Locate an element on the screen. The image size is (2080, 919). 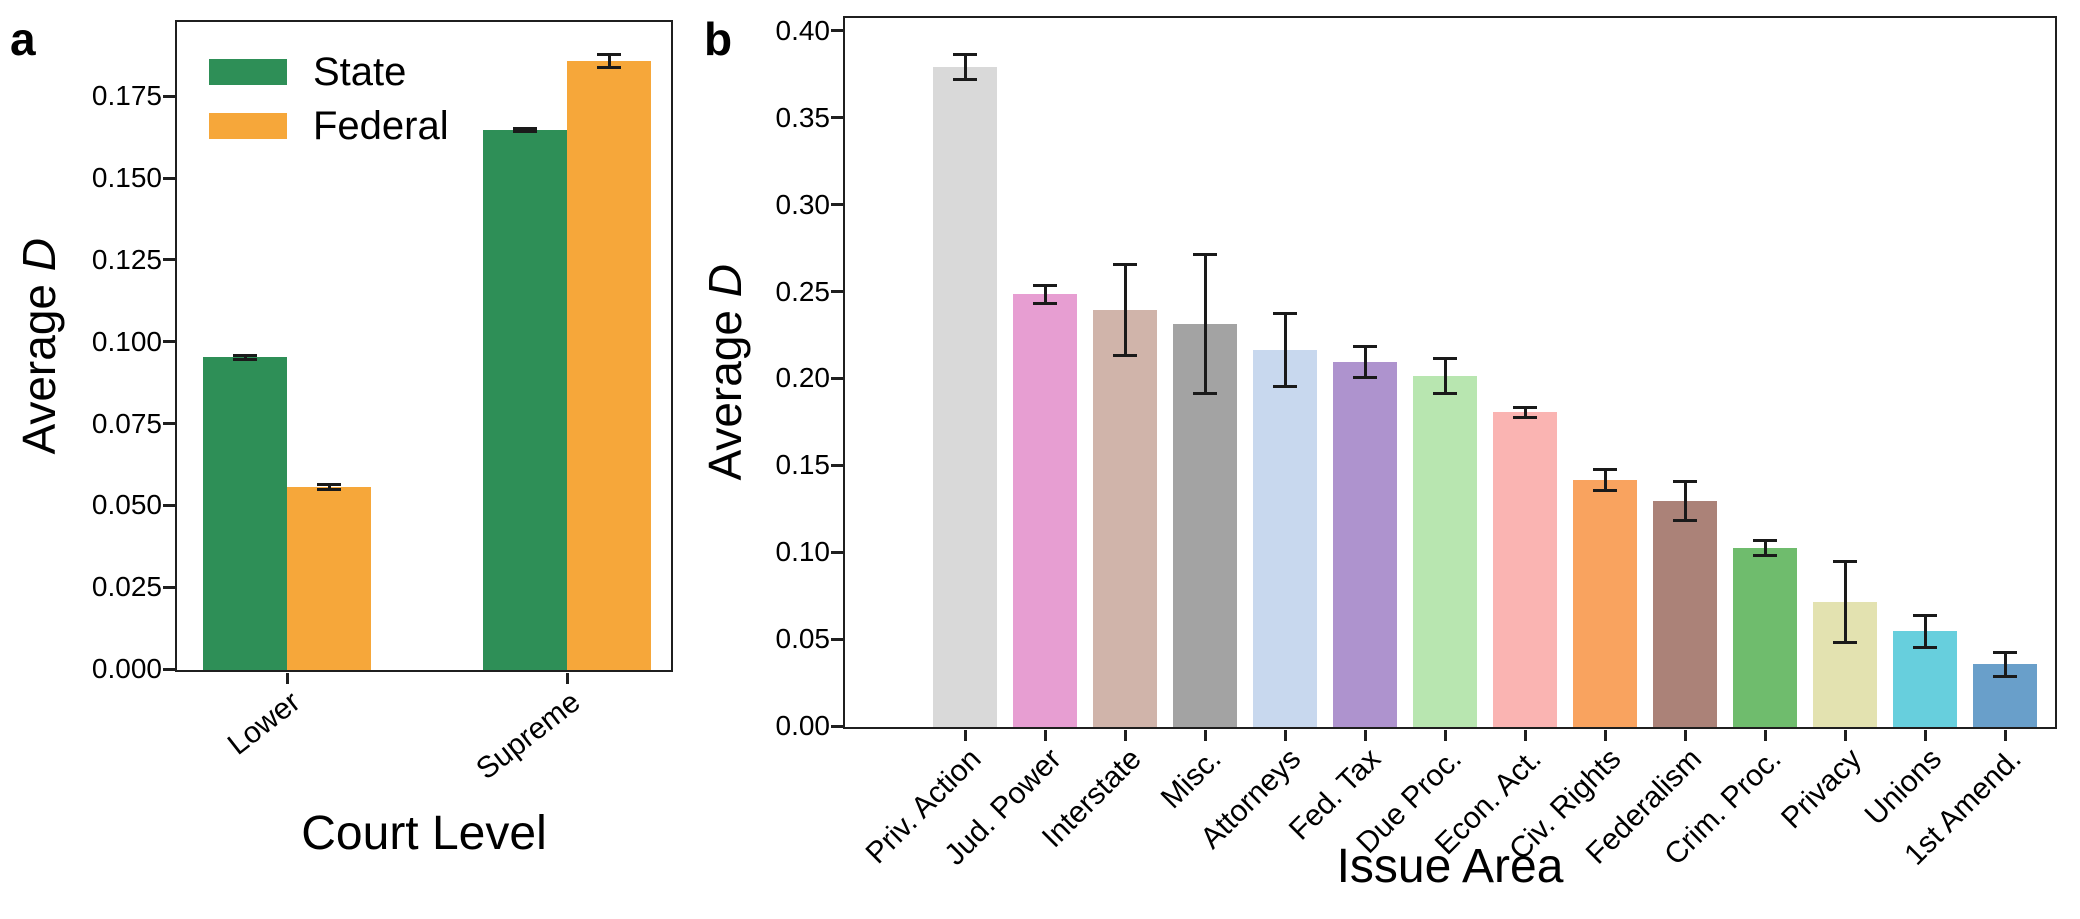
y-tick-label: 0.025 is located at coordinates (126, 587).